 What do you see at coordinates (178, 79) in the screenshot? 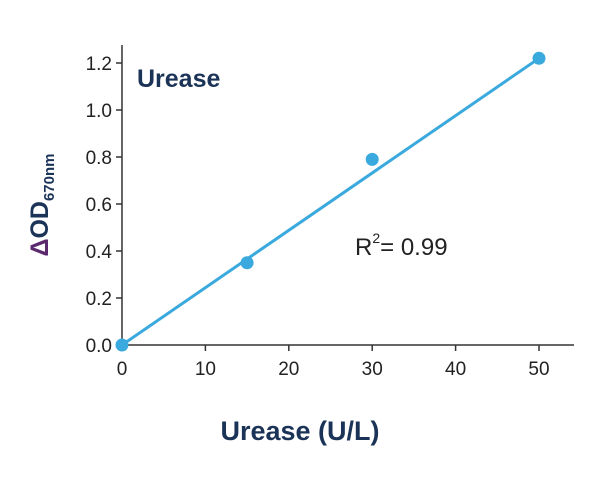
I see `chart-title: Urease` at bounding box center [178, 79].